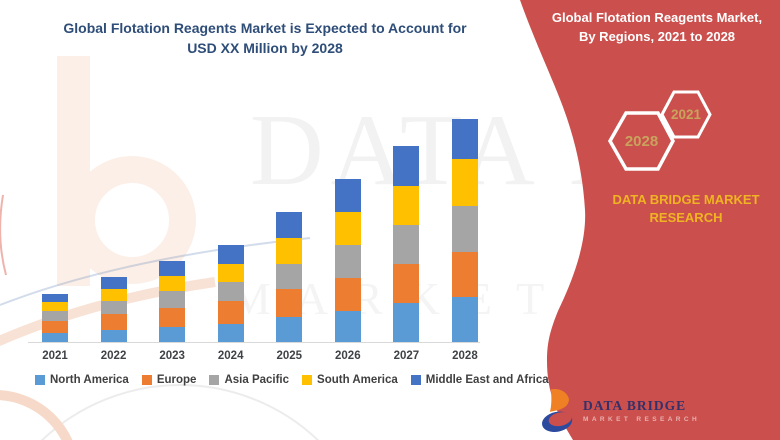  I want to click on bar-column-2027: 2027, so click(406, 237).